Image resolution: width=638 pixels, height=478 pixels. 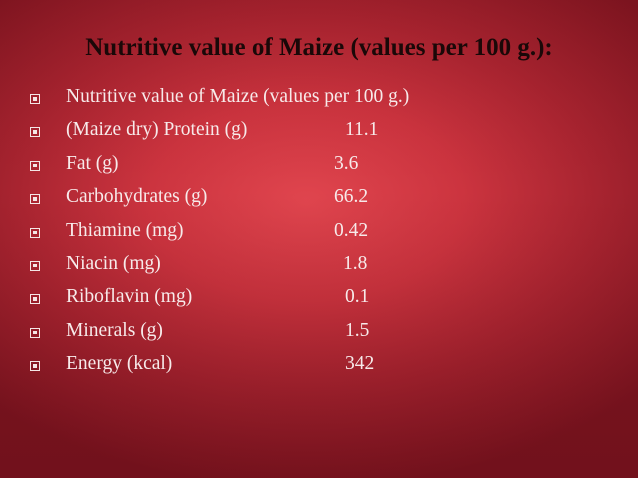 What do you see at coordinates (362, 130) in the screenshot?
I see `item-value: 11.1` at bounding box center [362, 130].